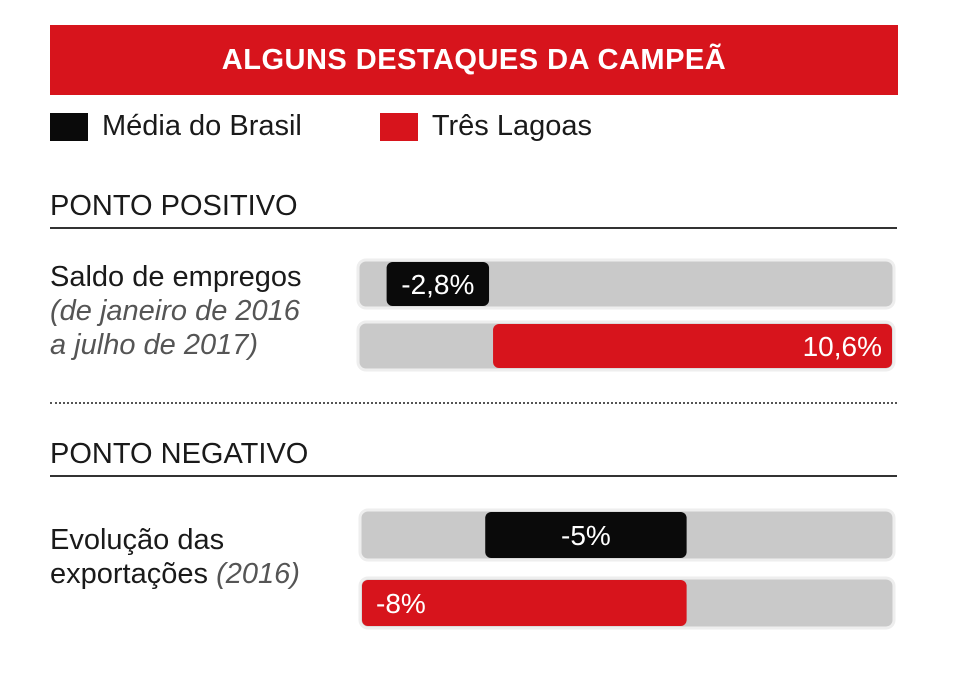 The width and height of the screenshot is (960, 675). Describe the element at coordinates (474, 60) in the screenshot. I see `banner-title: ALGUNS DESTAQUES DA CAMPEÃ` at that location.